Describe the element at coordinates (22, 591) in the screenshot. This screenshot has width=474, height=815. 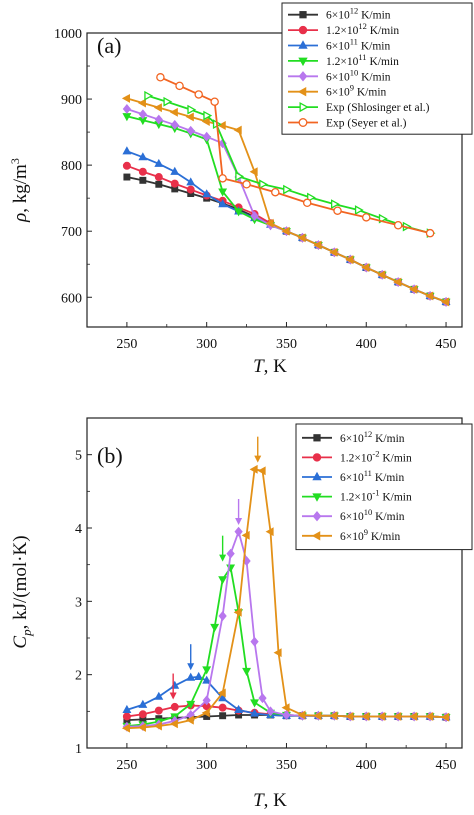
I see `y-axis-title: Cp, kJ/(mol·K)` at that location.